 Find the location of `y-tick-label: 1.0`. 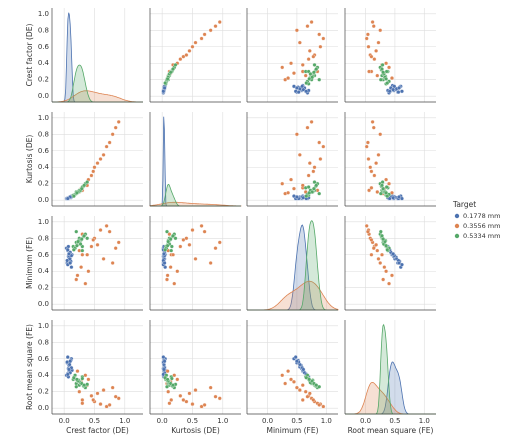

y-tick-label: 1.0 is located at coordinates (43, 118).